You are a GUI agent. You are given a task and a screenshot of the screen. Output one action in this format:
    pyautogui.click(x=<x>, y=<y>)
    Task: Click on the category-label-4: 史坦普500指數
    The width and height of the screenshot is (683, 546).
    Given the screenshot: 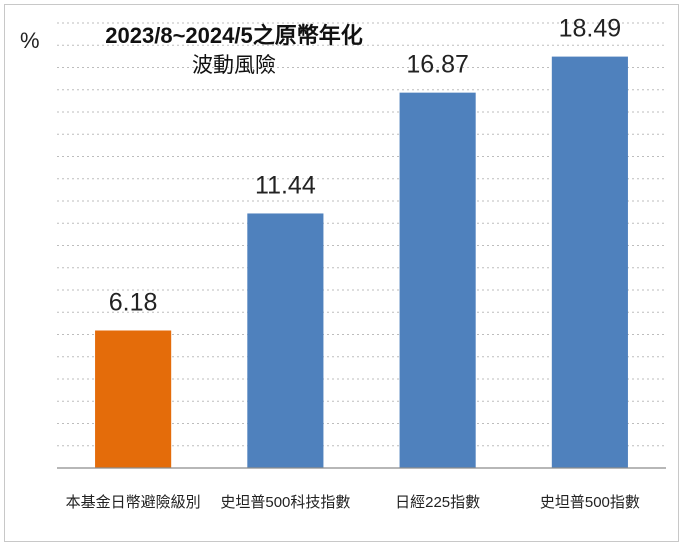 What is the action you would take?
    pyautogui.click(x=590, y=502)
    